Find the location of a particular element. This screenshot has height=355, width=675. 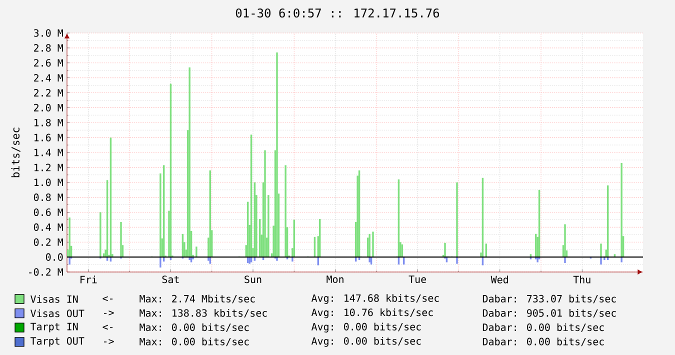

text: Dabar: 733.07 bits/sec is located at coordinates (549, 299).